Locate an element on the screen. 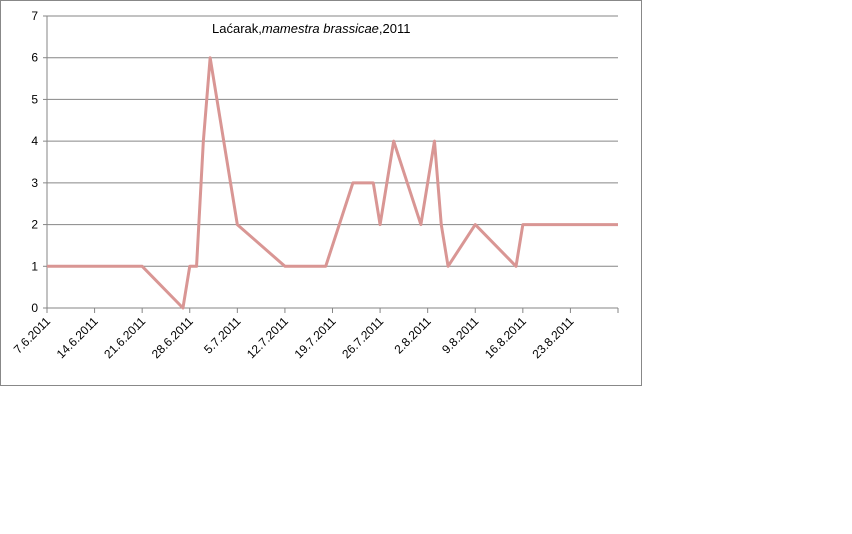 Image resolution: width=852 pixels, height=534 pixels. y-tick-label: 3 is located at coordinates (34, 183).